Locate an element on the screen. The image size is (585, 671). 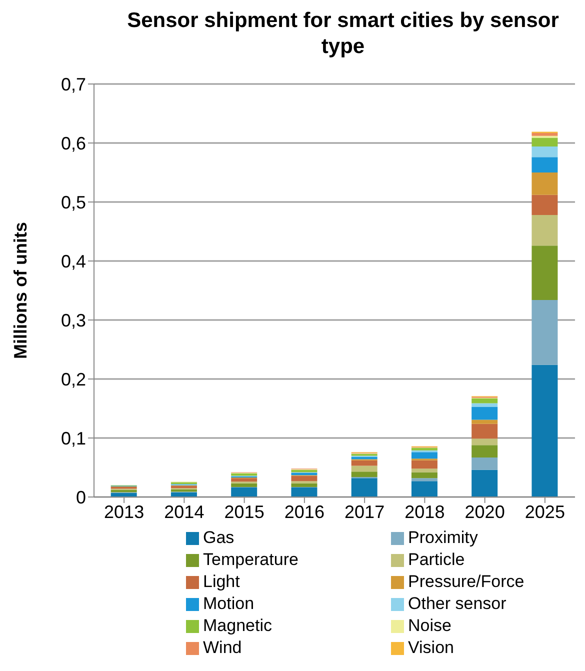
x-tick-label: 2020 is located at coordinates (484, 512).